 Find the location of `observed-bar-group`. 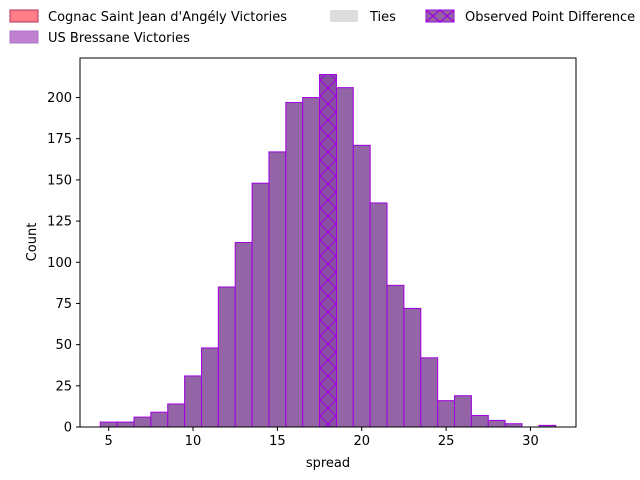

observed-bar-group is located at coordinates (328, 250).